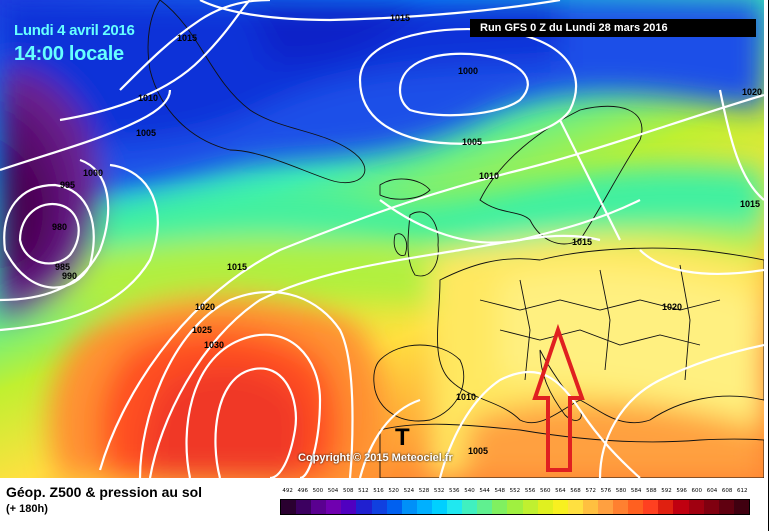  Describe the element at coordinates (500, 491) in the screenshot. I see `scale-value: 548` at that location.